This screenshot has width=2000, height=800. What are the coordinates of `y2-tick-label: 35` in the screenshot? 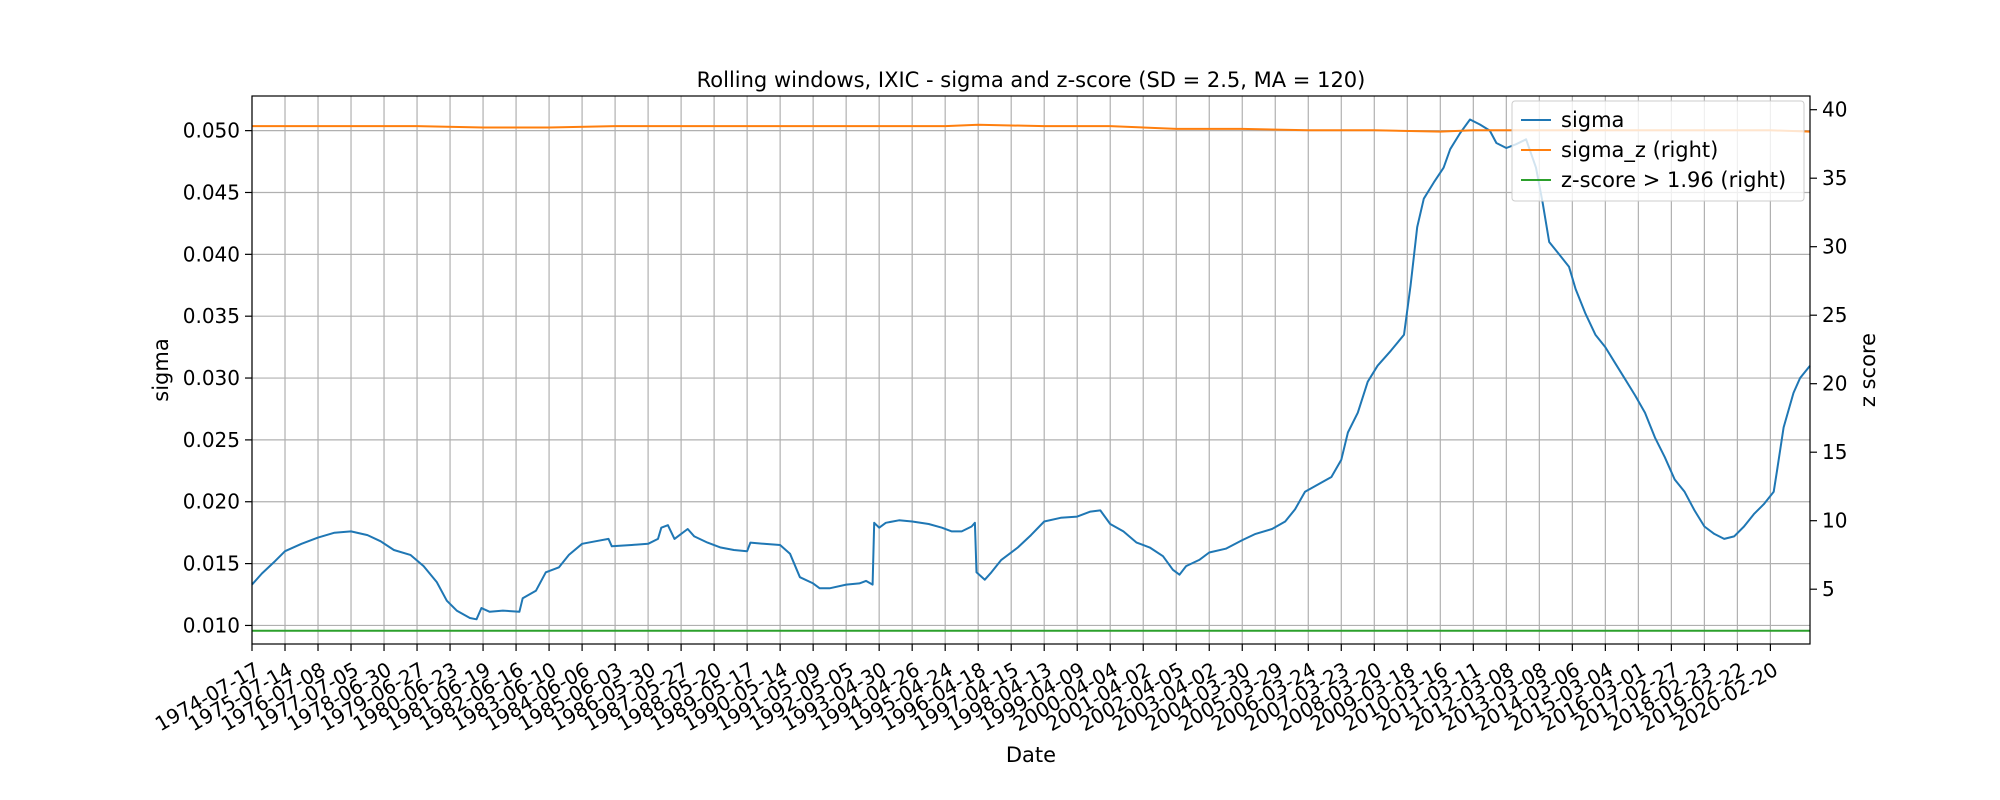 It's located at (1834, 178).